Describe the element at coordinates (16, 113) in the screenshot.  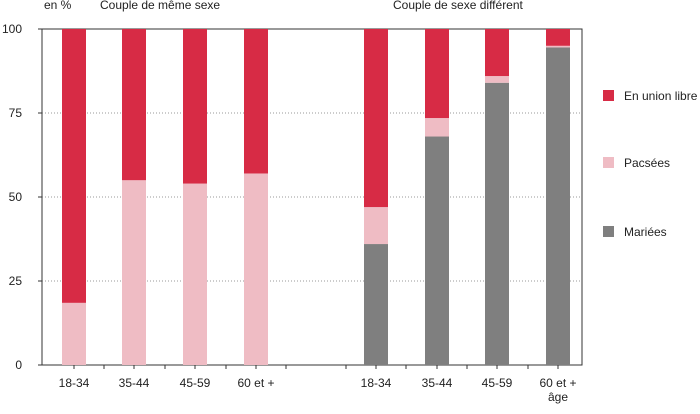
I see `y-tick-label: 75` at that location.